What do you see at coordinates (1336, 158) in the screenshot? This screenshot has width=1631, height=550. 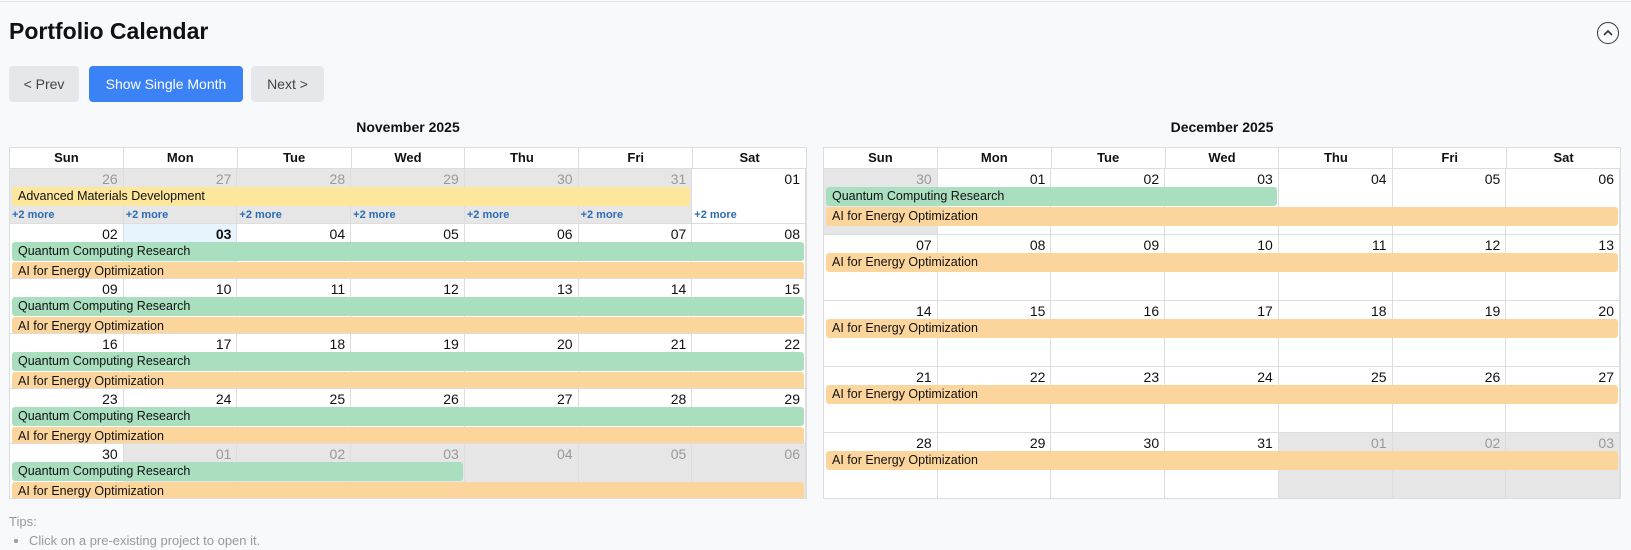 I see `weekday: Thu` at bounding box center [1336, 158].